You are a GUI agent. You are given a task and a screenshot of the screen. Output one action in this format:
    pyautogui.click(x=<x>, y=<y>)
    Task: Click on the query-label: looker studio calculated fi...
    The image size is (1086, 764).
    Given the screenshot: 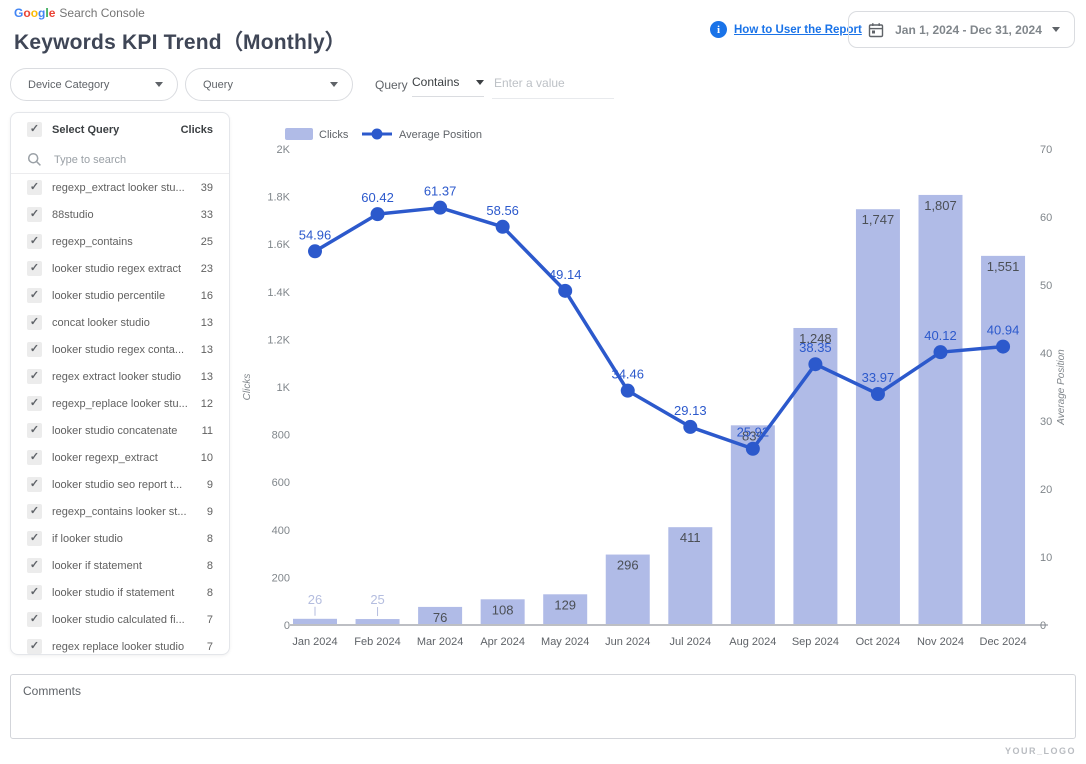 What is the action you would take?
    pyautogui.click(x=118, y=619)
    